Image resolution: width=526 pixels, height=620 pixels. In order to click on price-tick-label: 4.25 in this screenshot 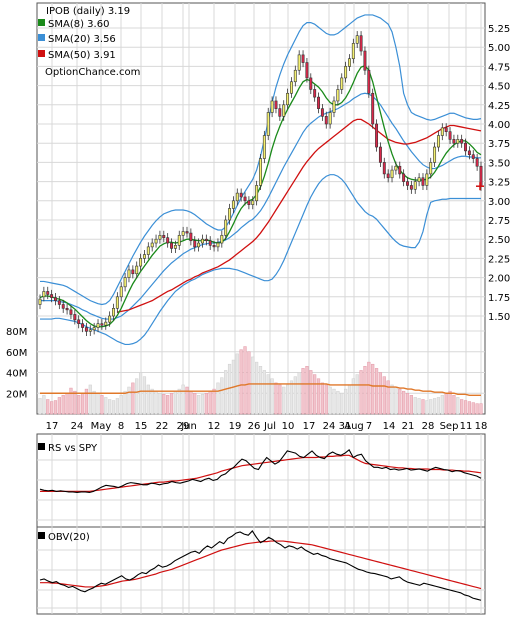, I will do `click(499, 106)`.